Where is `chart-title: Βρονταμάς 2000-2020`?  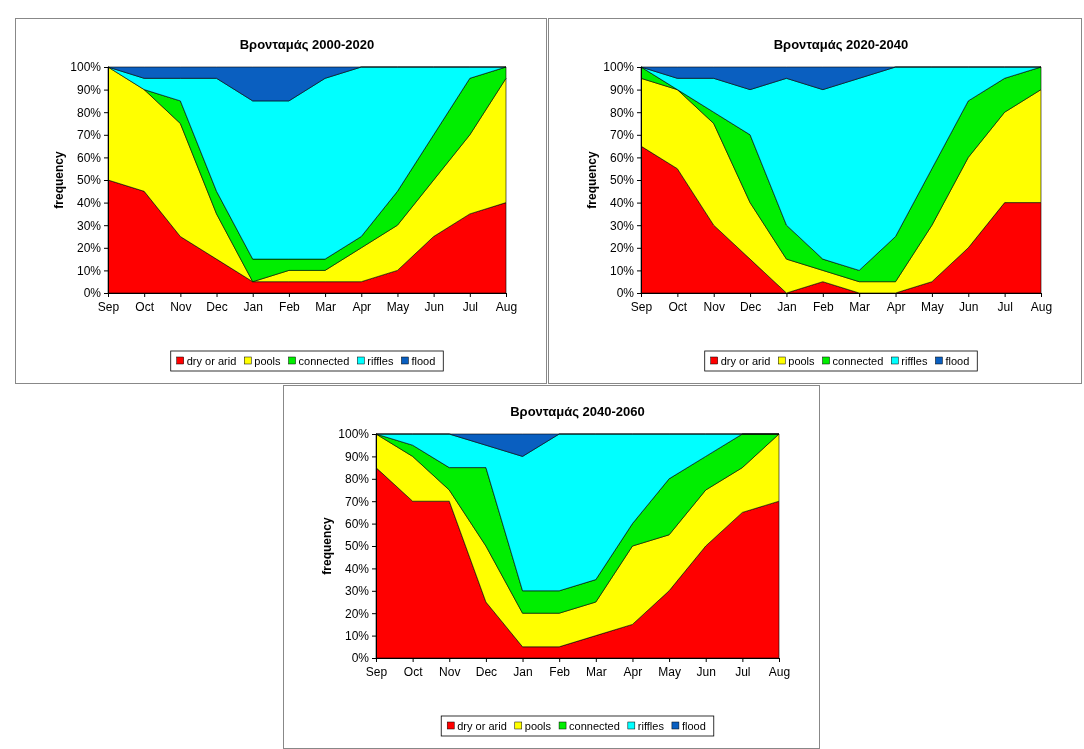 chart-title: Βρονταμάς 2000-2020 is located at coordinates (307, 44).